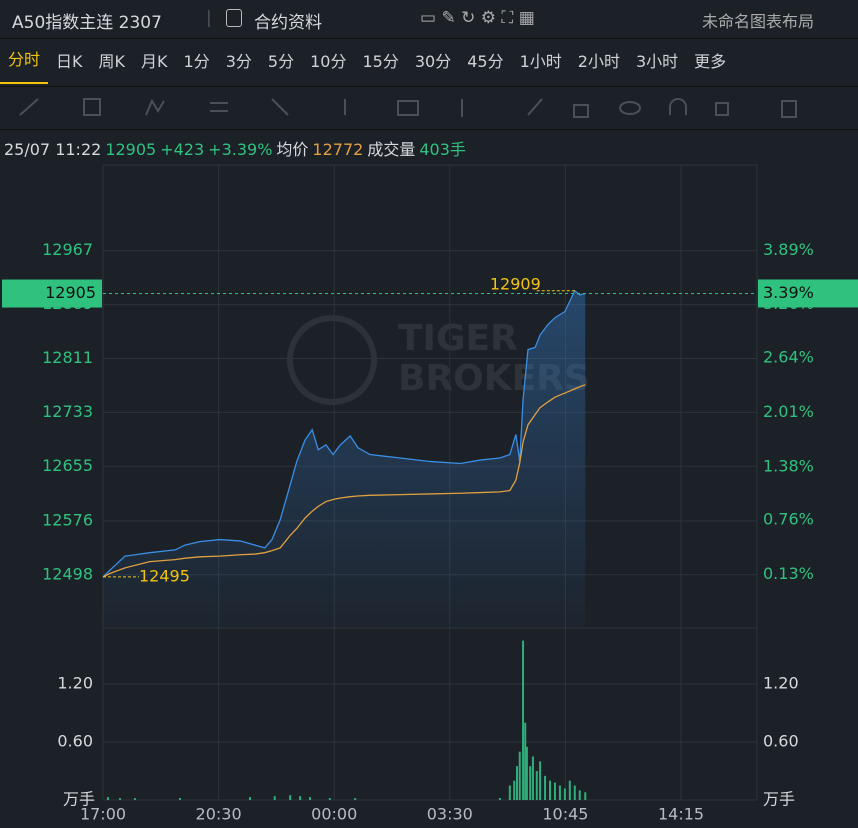 The height and width of the screenshot is (828, 858). What do you see at coordinates (338, 149) in the screenshot?
I see `avg: 12772` at bounding box center [338, 149].